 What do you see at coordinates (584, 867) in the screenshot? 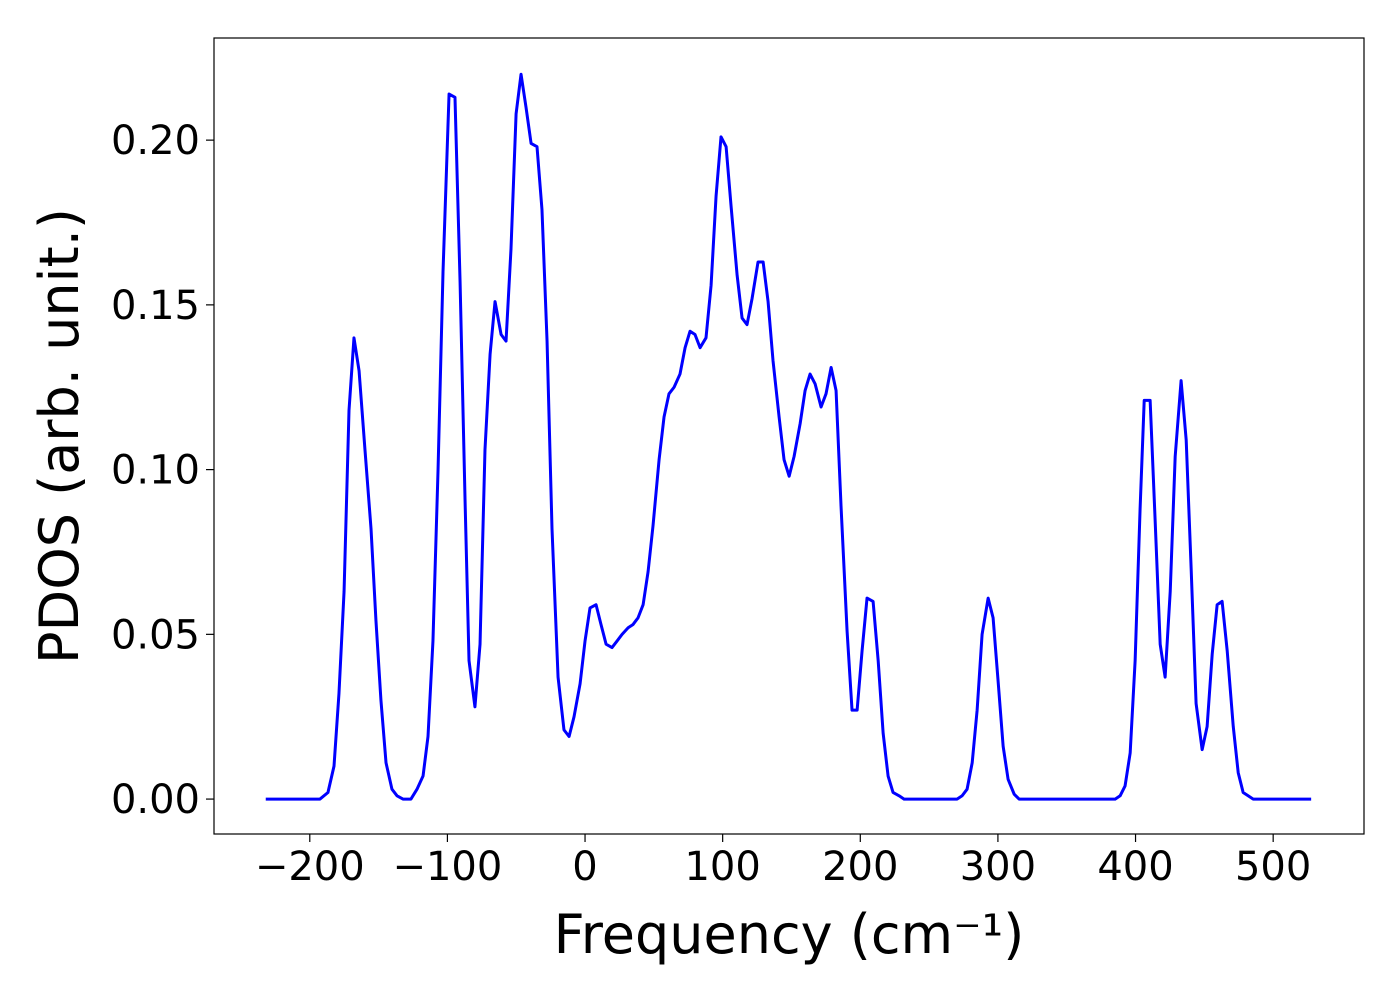
I see `x-tick-label: 0` at bounding box center [584, 867].